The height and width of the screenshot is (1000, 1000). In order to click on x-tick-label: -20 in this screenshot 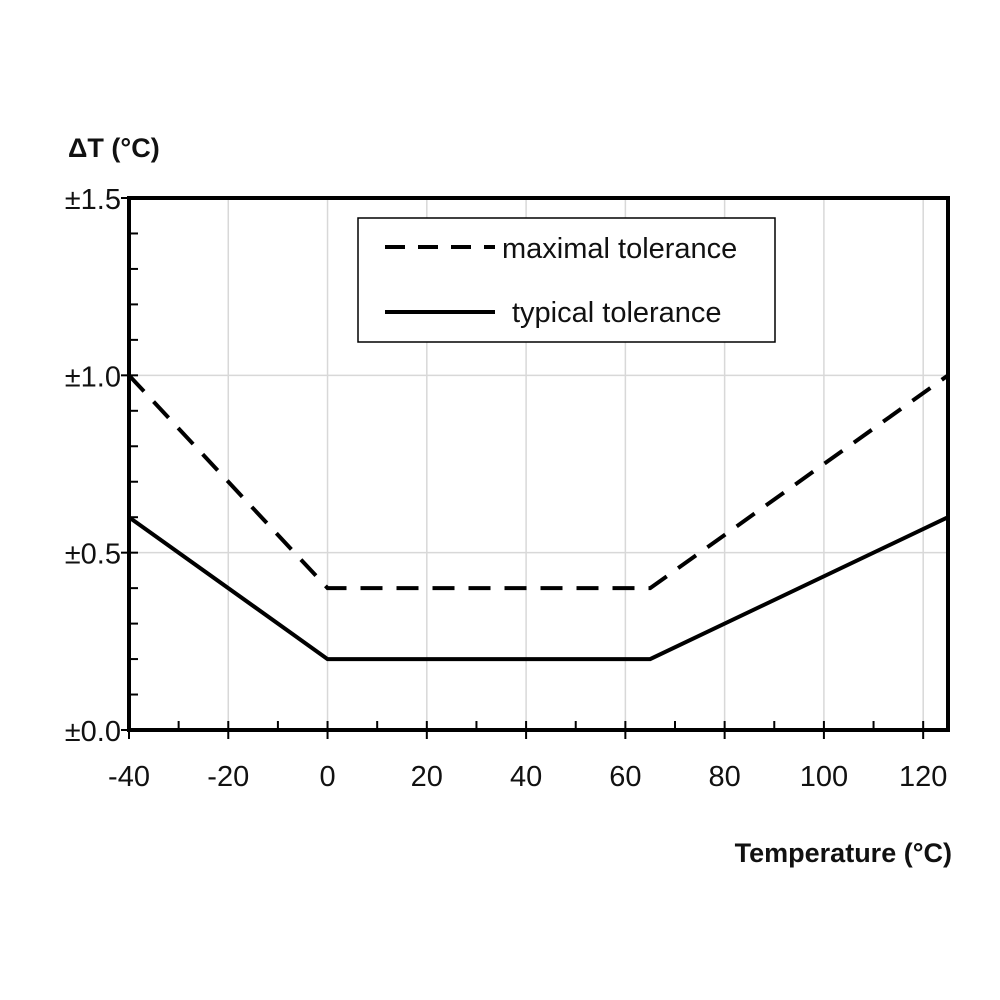, I will do `click(228, 777)`.